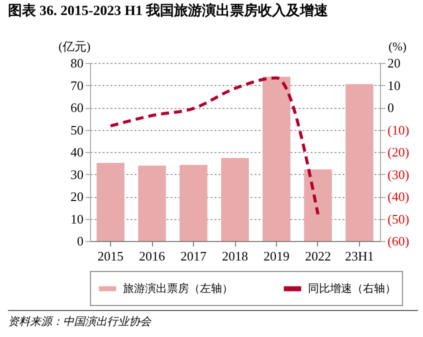 The width and height of the screenshot is (423, 337). What do you see at coordinates (235, 256) in the screenshot?
I see `x-tick-label: 2018` at bounding box center [235, 256].